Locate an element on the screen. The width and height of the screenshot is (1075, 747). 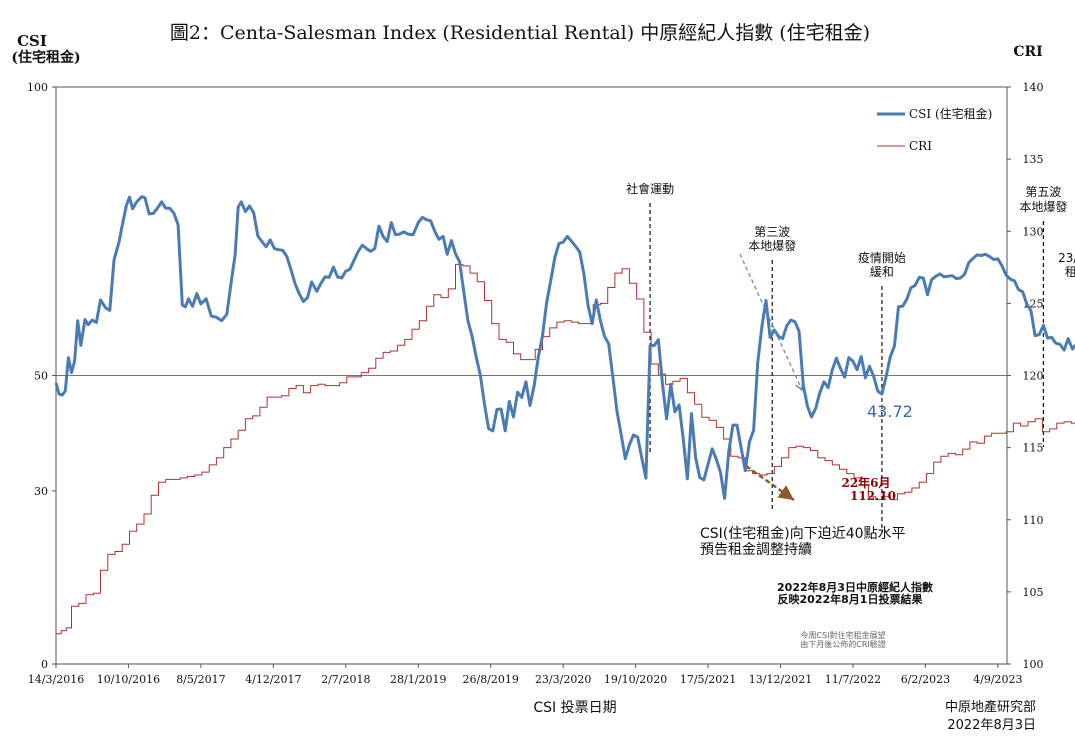
right-axis-label: CRI is located at coordinates (1027, 52).